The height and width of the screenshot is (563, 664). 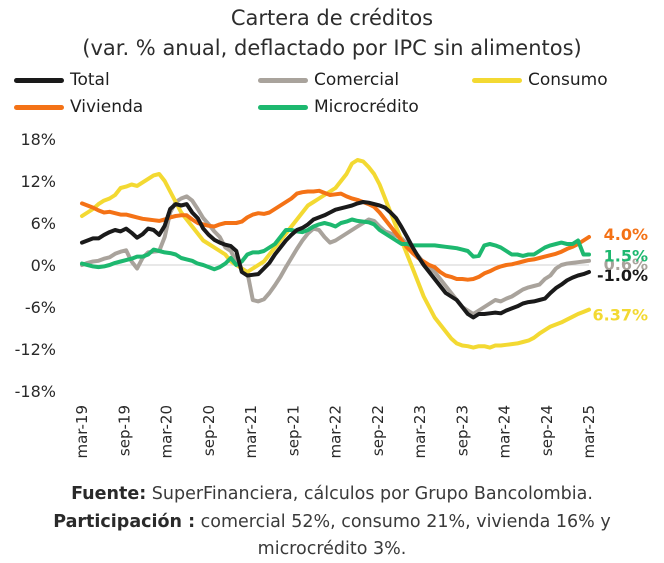 What do you see at coordinates (35, 349) in the screenshot?
I see `y-tick-label: -12%` at bounding box center [35, 349].